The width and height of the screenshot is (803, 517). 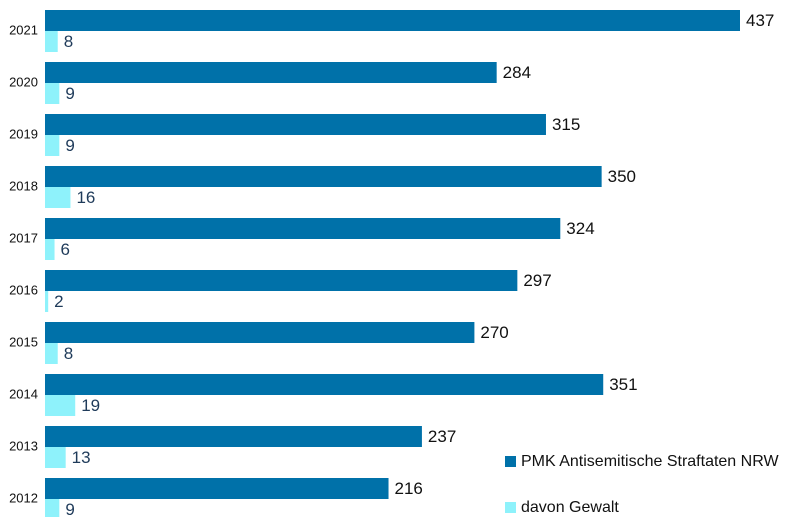 I want to click on data-label: 270, so click(x=494, y=332).